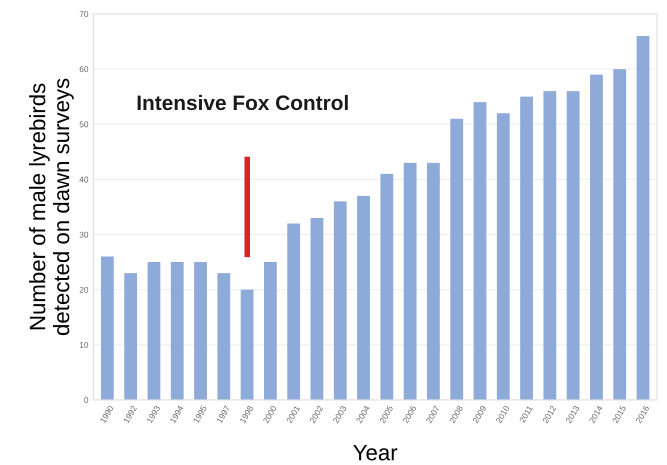  I want to click on x-axis-title: Year, so click(375, 452).